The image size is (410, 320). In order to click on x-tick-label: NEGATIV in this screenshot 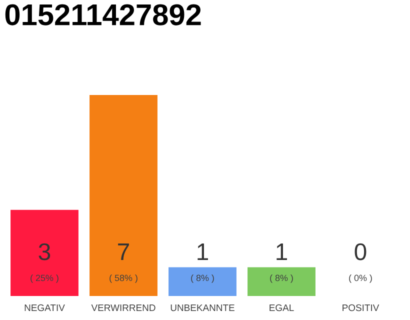, I will do `click(44, 308)`.